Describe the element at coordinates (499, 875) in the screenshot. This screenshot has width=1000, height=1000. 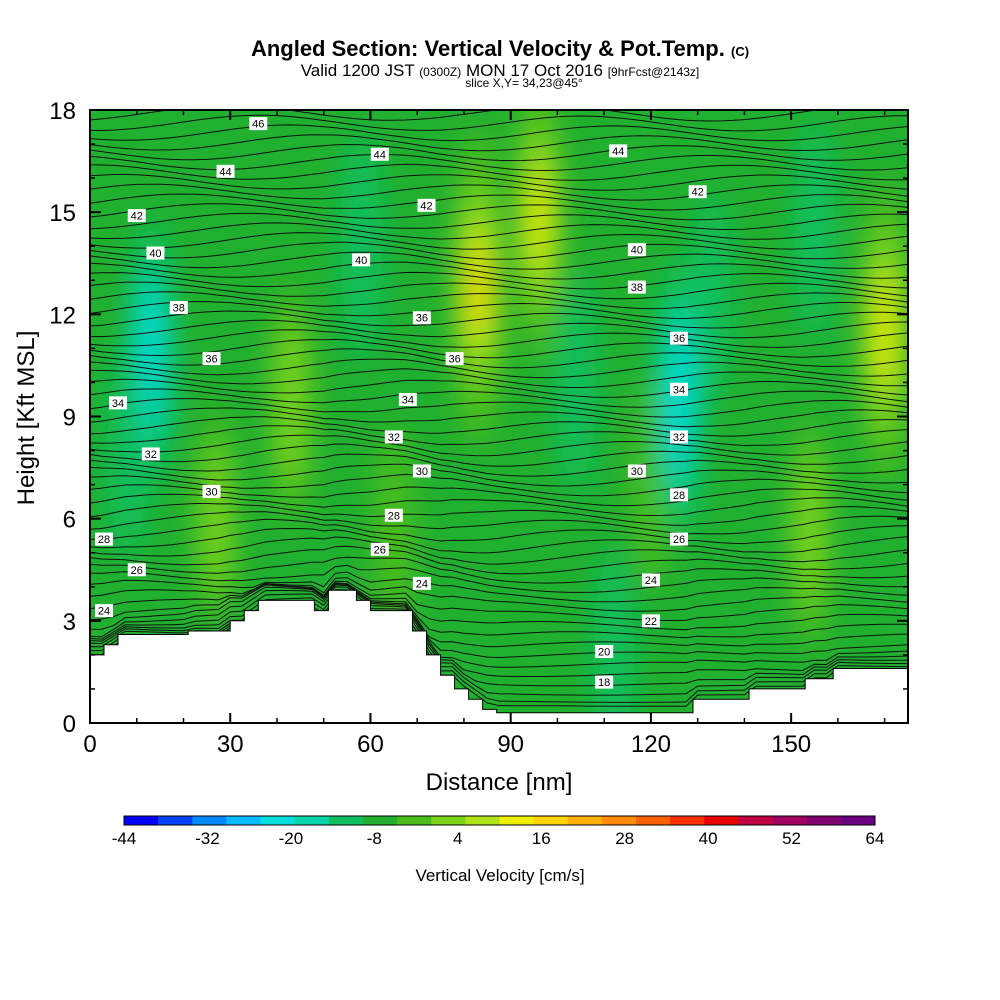
I see `colorbar-label: Vertical Velocity [cm/s]` at that location.